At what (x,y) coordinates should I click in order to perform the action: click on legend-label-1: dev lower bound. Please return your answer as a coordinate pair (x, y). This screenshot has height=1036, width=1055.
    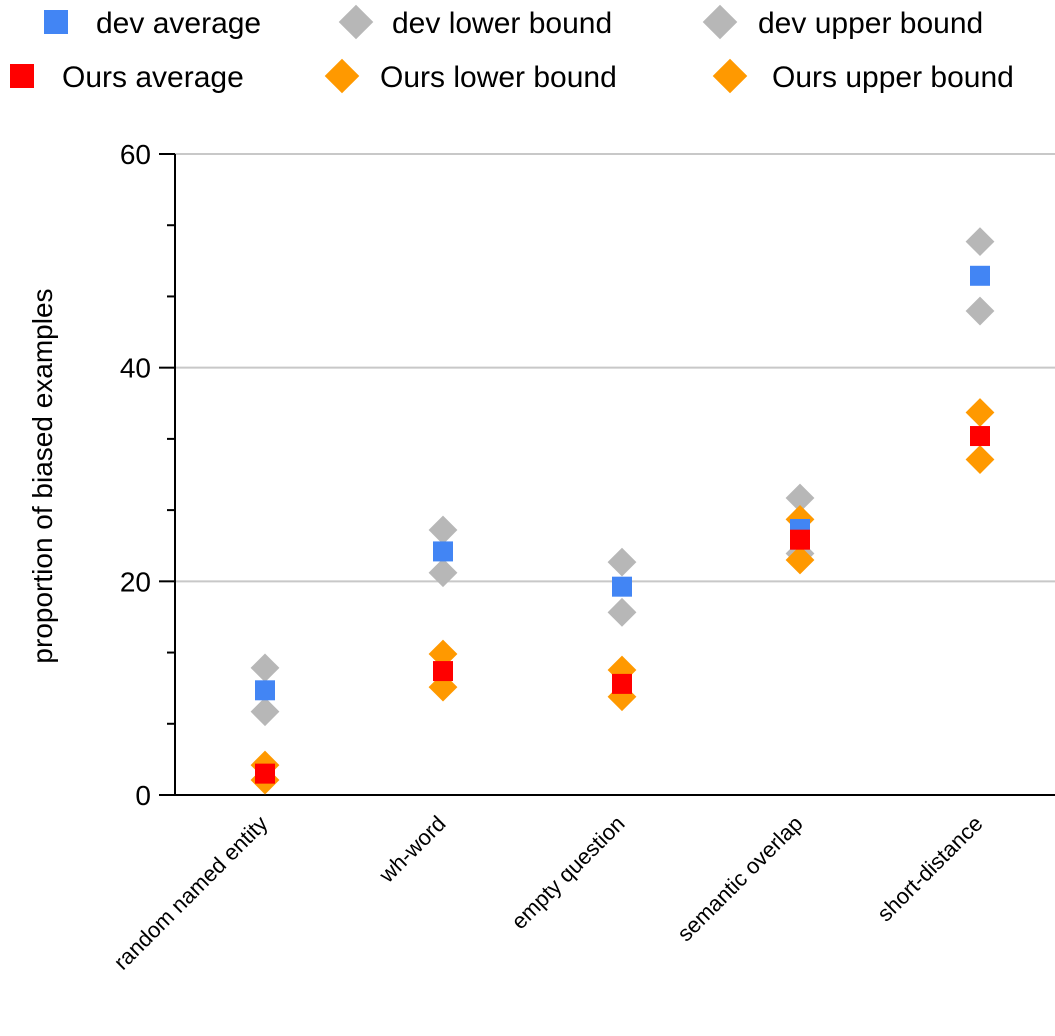
    Looking at the image, I should click on (502, 23).